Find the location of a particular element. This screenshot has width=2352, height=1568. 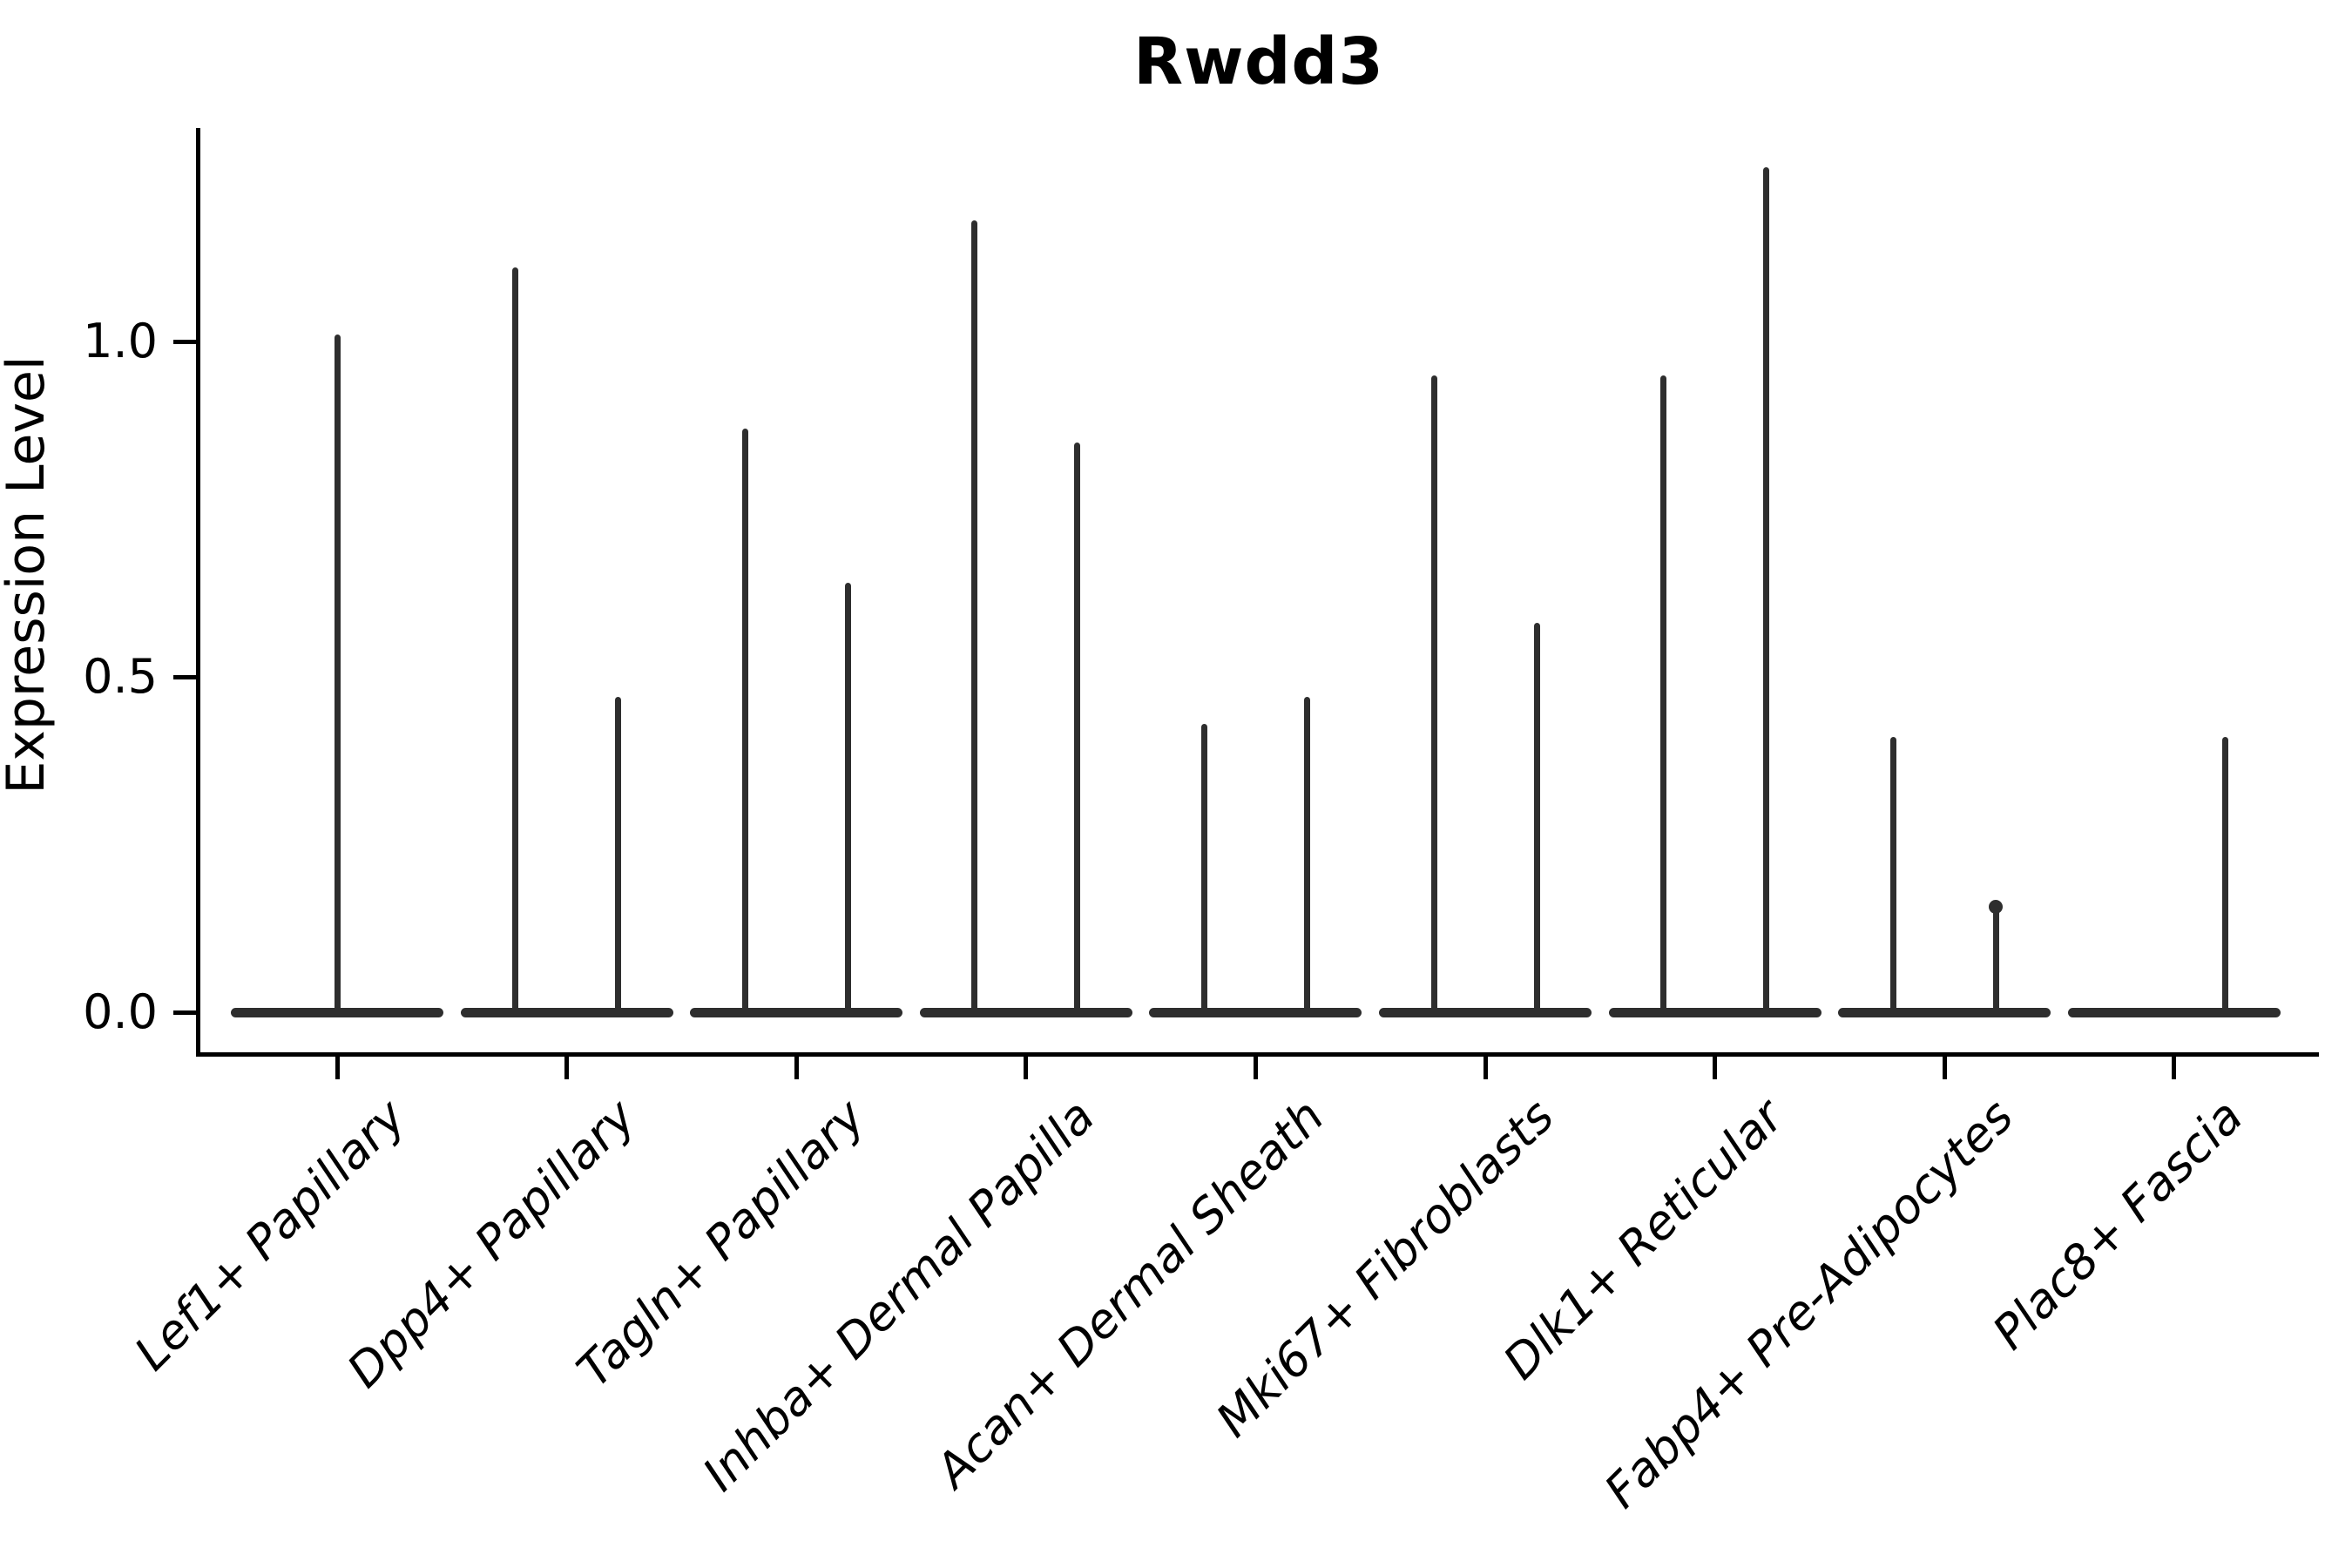

violin-spike-knob is located at coordinates (1997, 906).